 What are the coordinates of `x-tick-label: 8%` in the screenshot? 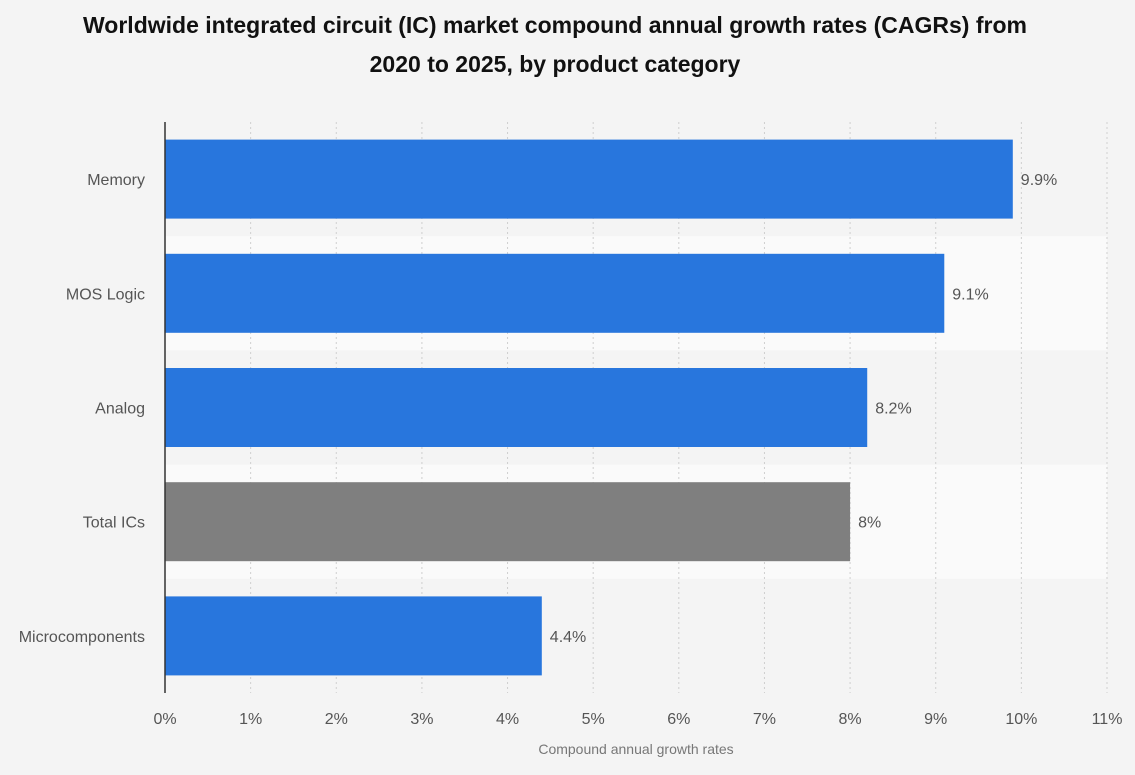 It's located at (850, 719).